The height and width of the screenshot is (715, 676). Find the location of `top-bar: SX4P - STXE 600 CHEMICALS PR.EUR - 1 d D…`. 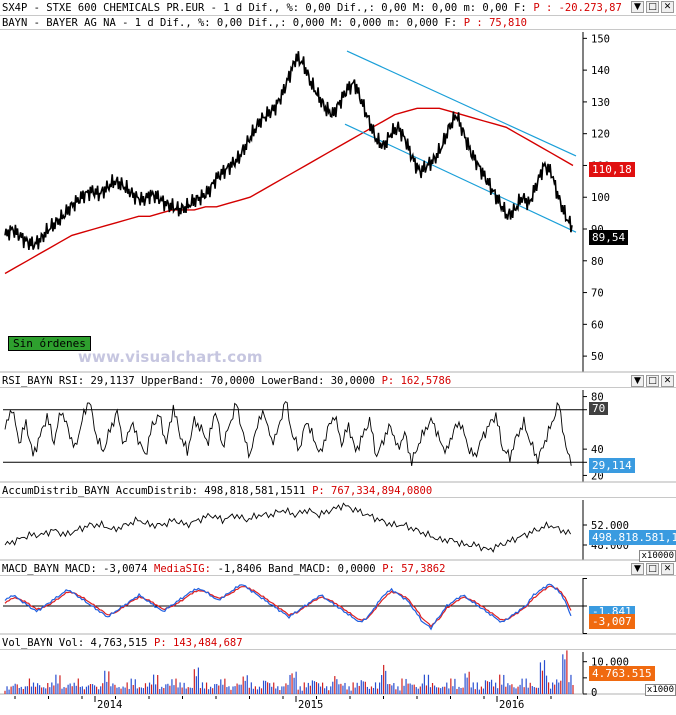

top-bar: SX4P - STXE 600 CHEMICALS PR.EUR - 1 d D… is located at coordinates (338, 8).